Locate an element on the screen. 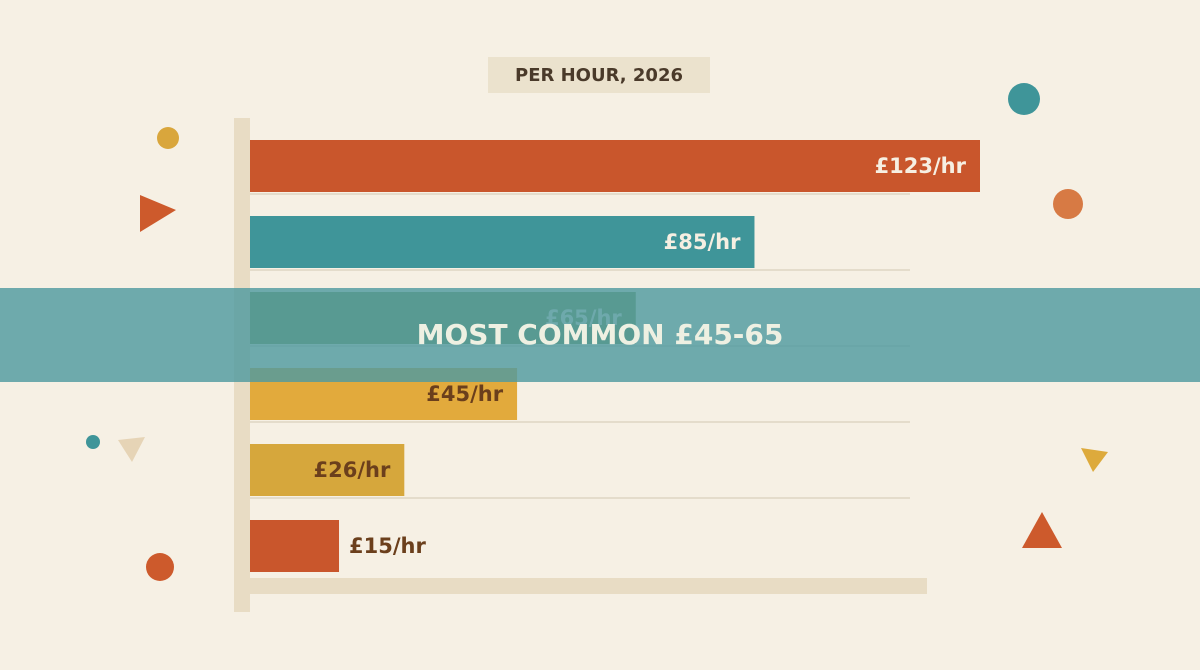 This screenshot has width=1200, height=670. annotation: MOST COMMON £45-65 is located at coordinates (600, 334).